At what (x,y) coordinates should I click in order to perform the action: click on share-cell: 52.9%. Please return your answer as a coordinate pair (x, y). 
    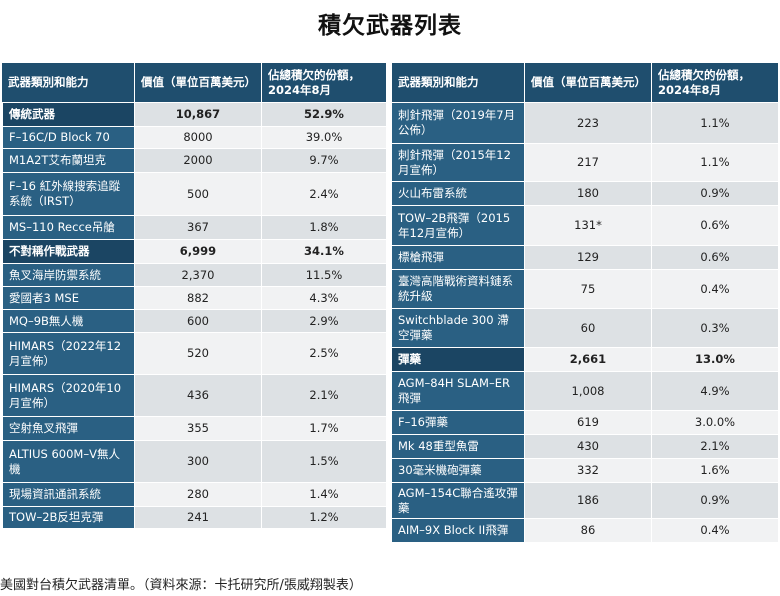
    Looking at the image, I should click on (324, 114).